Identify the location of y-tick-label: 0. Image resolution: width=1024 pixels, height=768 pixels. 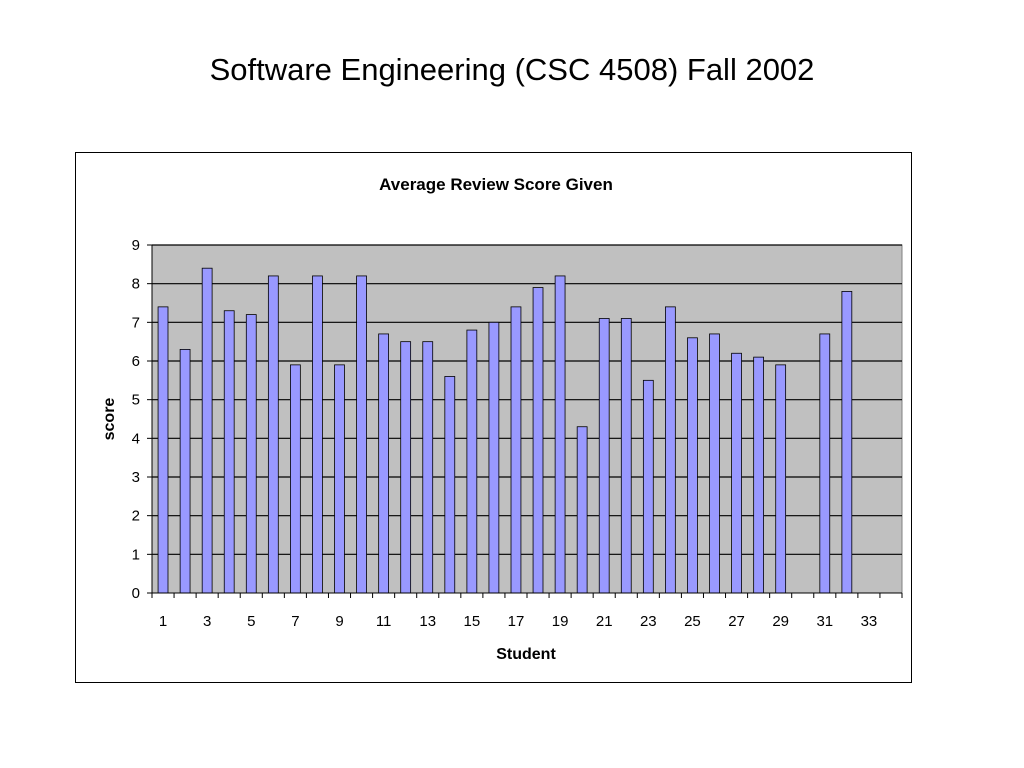
(136, 593).